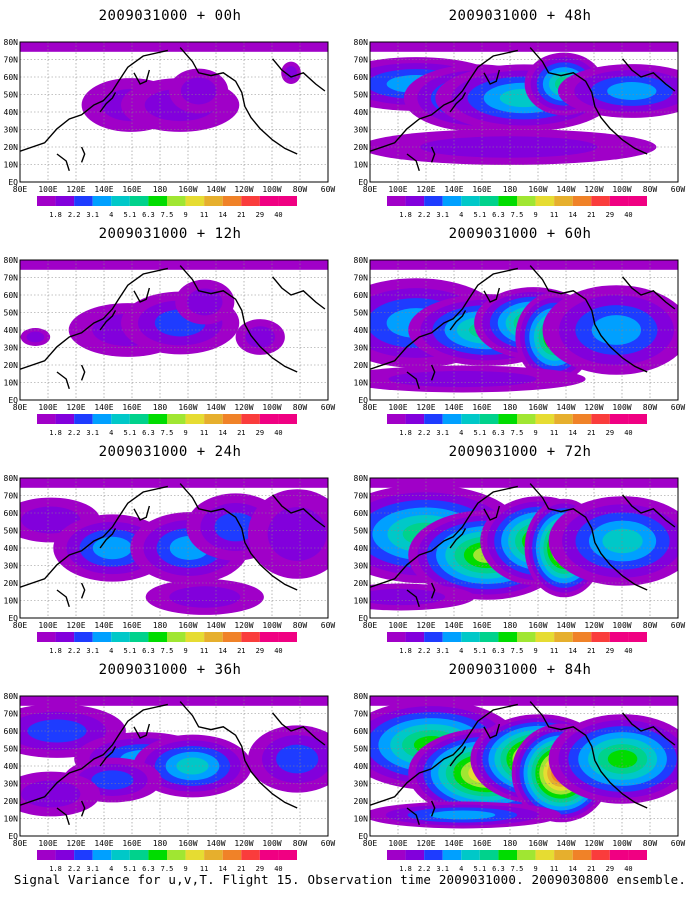 The height and width of the screenshot is (900, 700). I want to click on colorbar-tick-label: 40, so click(628, 433).